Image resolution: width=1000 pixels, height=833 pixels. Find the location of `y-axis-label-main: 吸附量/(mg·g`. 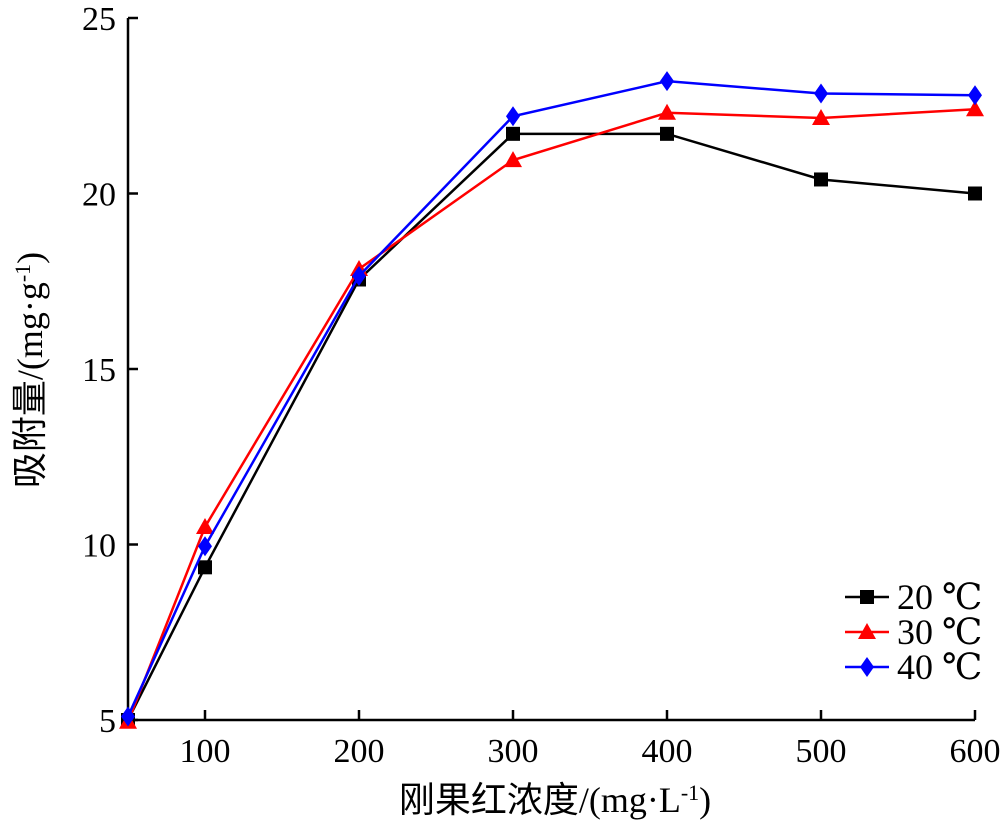

y-axis-label-main: 吸附量/(mg·g is located at coordinates (30, 385).